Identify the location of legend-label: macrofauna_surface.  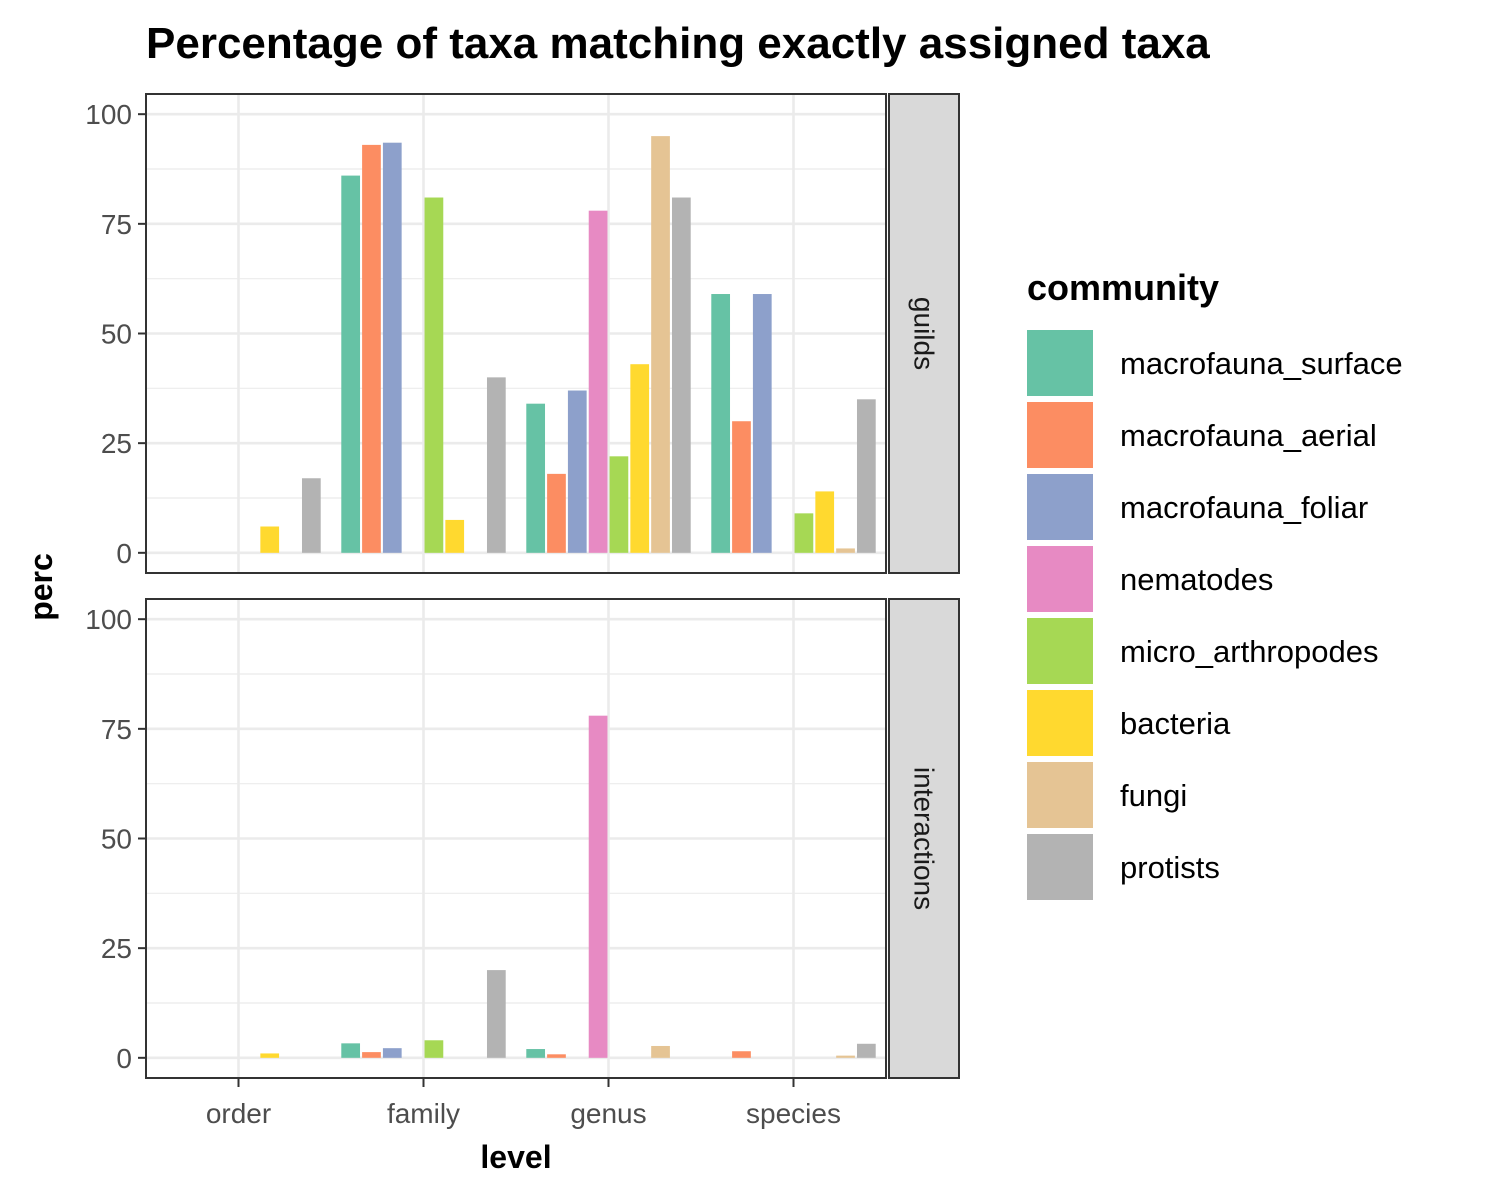
(1261, 363).